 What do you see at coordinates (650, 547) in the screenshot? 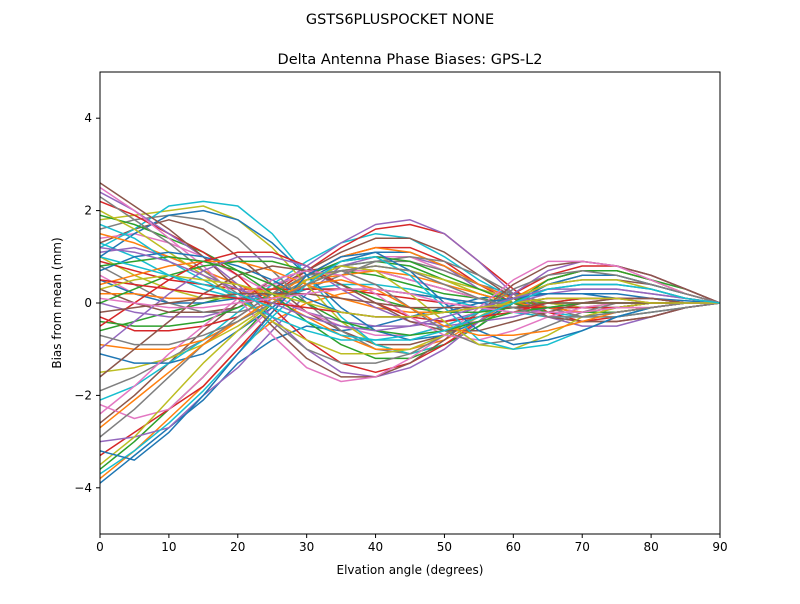
I see `x-tick-label: 80` at bounding box center [650, 547].